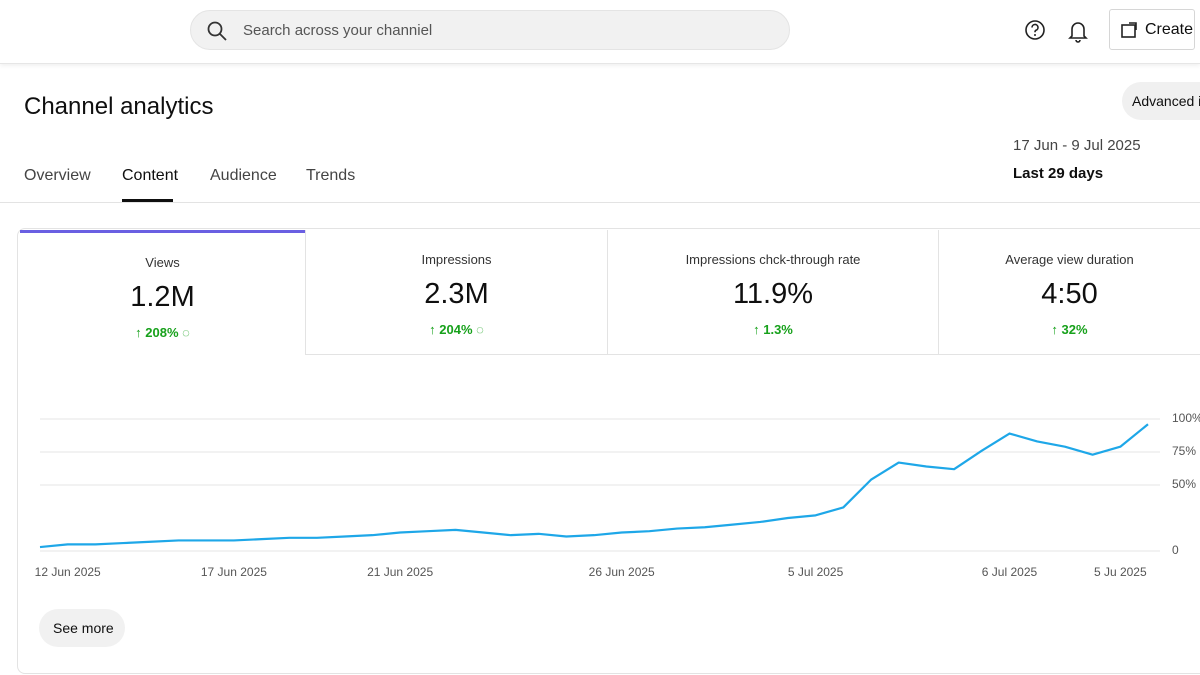 This screenshot has width=1200, height=675. I want to click on x-tick-label: 5 Ju 2025, so click(1120, 572).